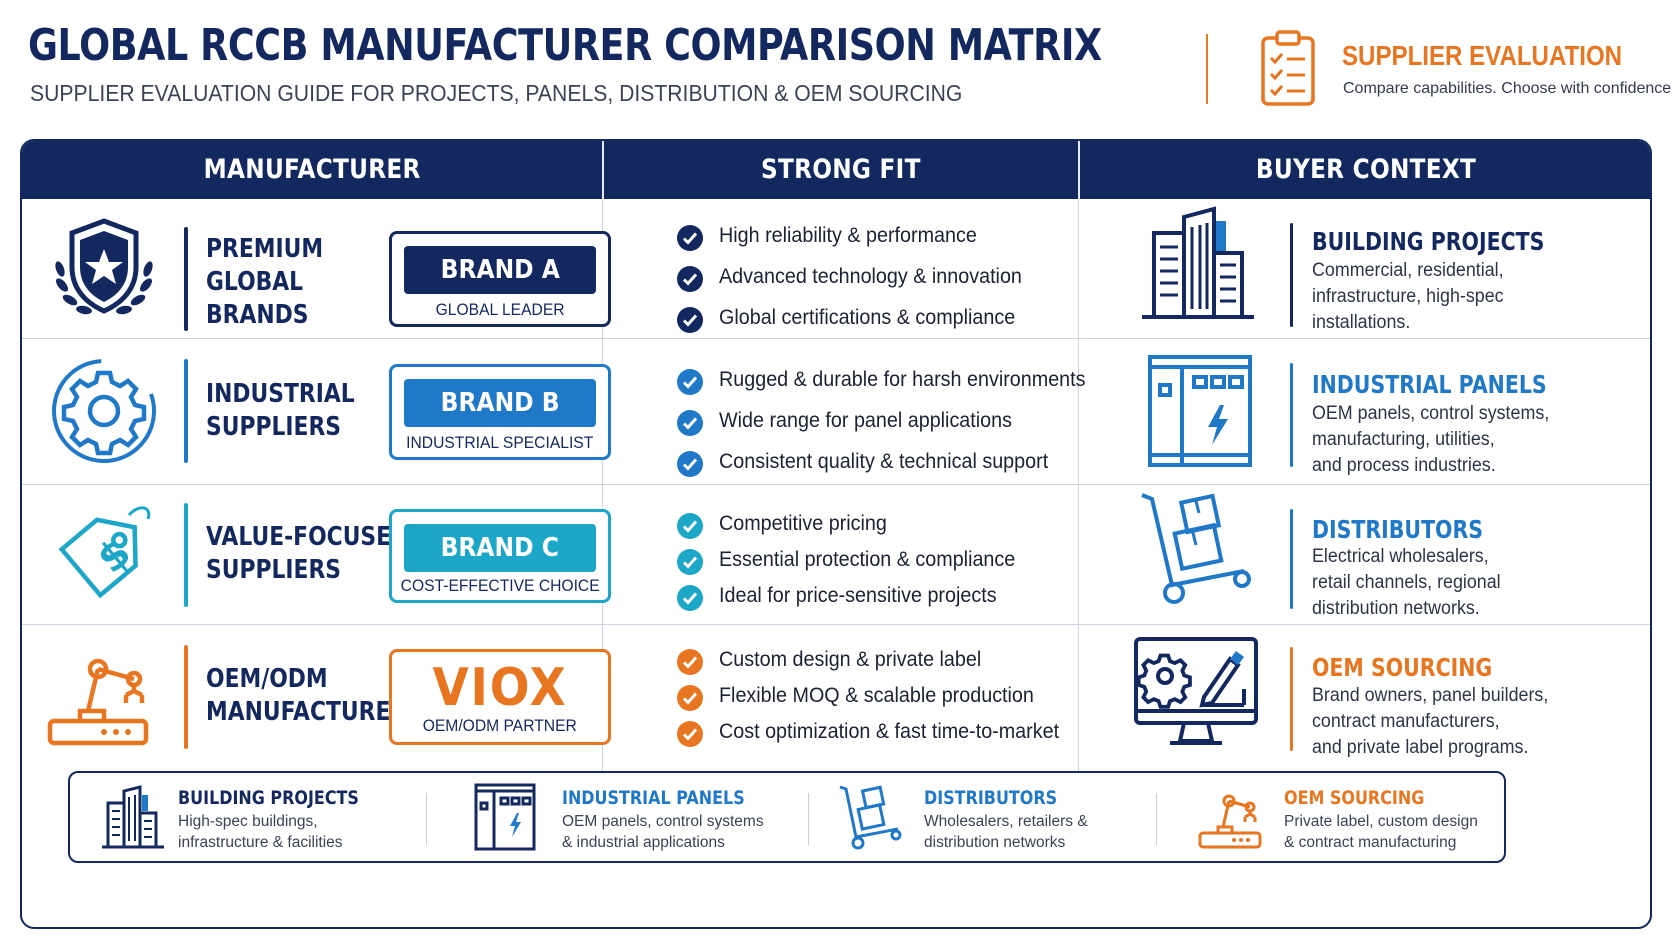  What do you see at coordinates (1402, 667) in the screenshot?
I see `context-title: OEM SOURCING` at bounding box center [1402, 667].